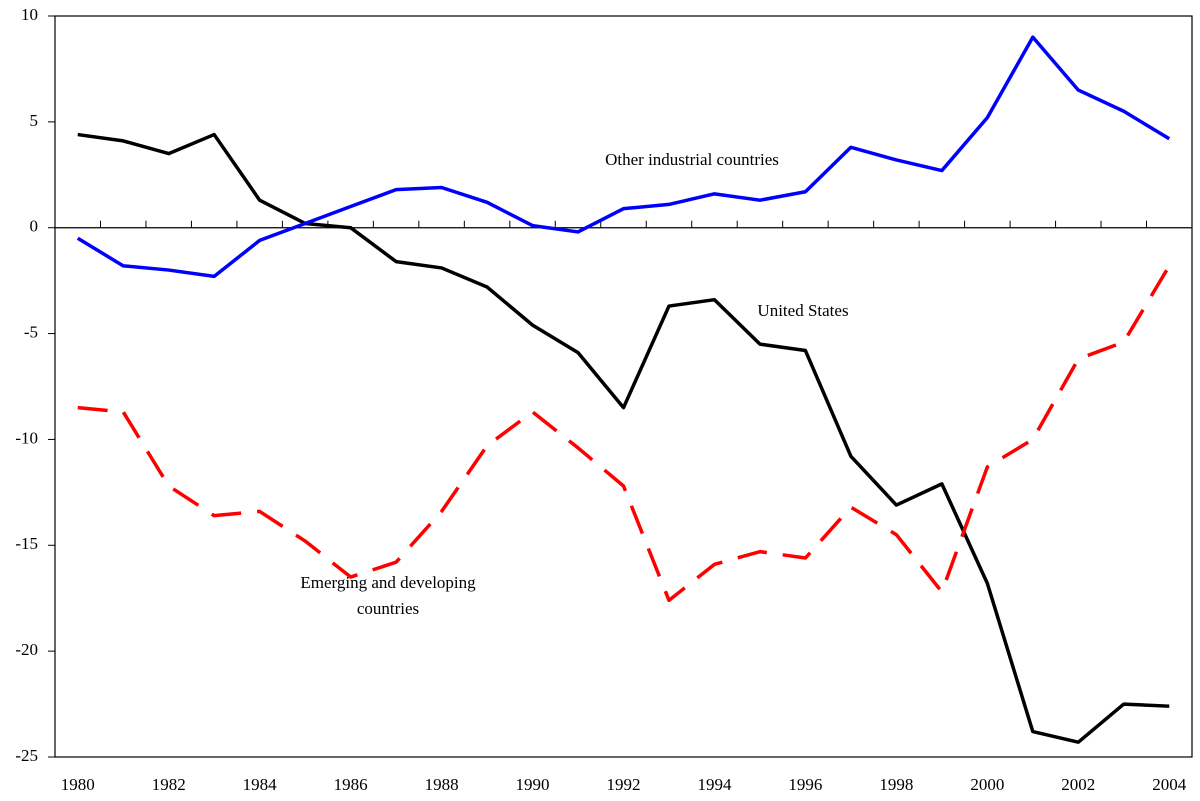  Describe the element at coordinates (78, 784) in the screenshot. I see `x-tick-label: 1980` at that location.